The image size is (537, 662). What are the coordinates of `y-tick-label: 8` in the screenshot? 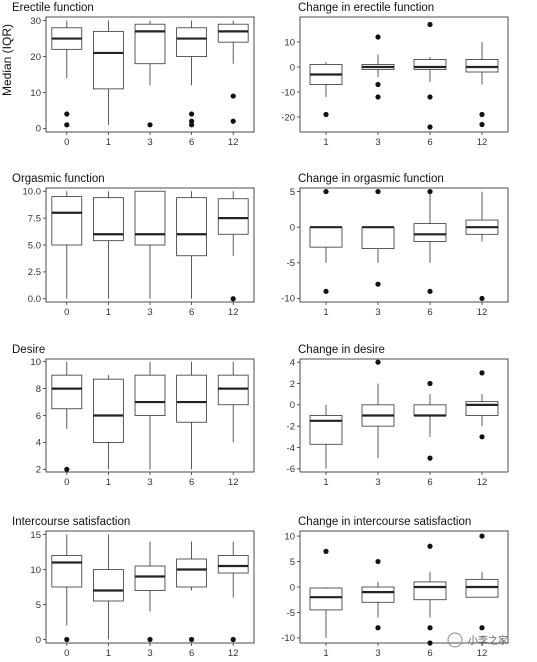 It's located at (38, 389).